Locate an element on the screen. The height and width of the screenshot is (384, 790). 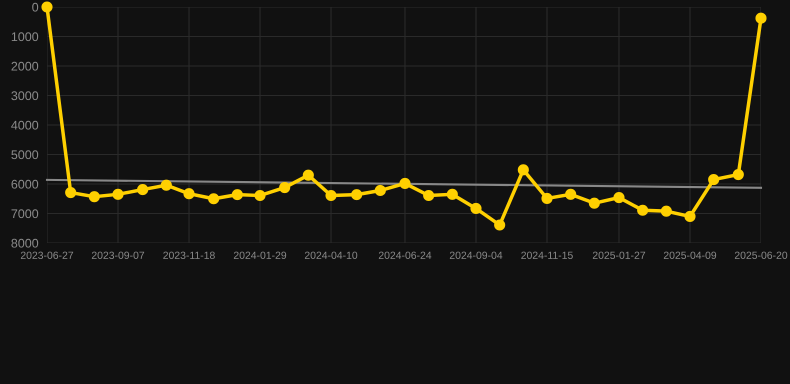
x-tick-label: 2025-01-27 is located at coordinates (619, 255).